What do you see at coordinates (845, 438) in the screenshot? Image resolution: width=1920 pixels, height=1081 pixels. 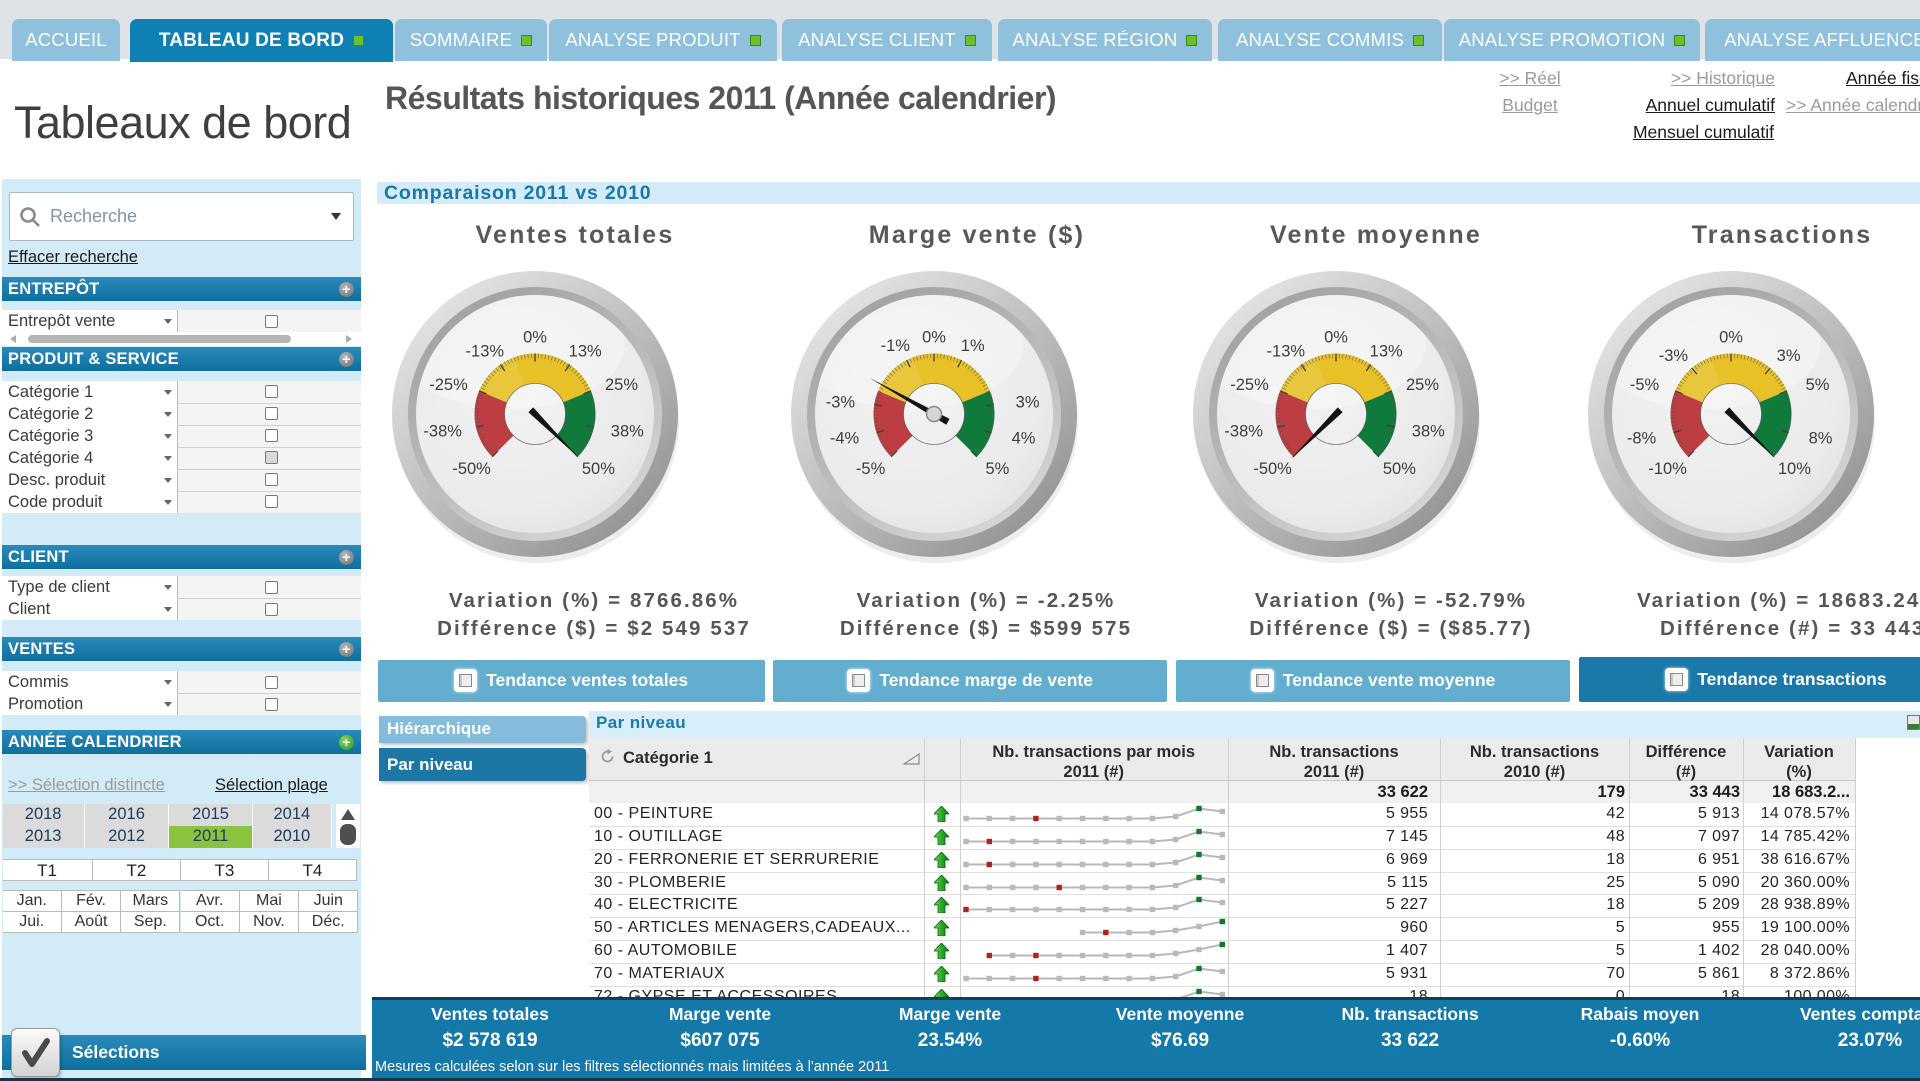 I see `svg-text: -4%` at bounding box center [845, 438].